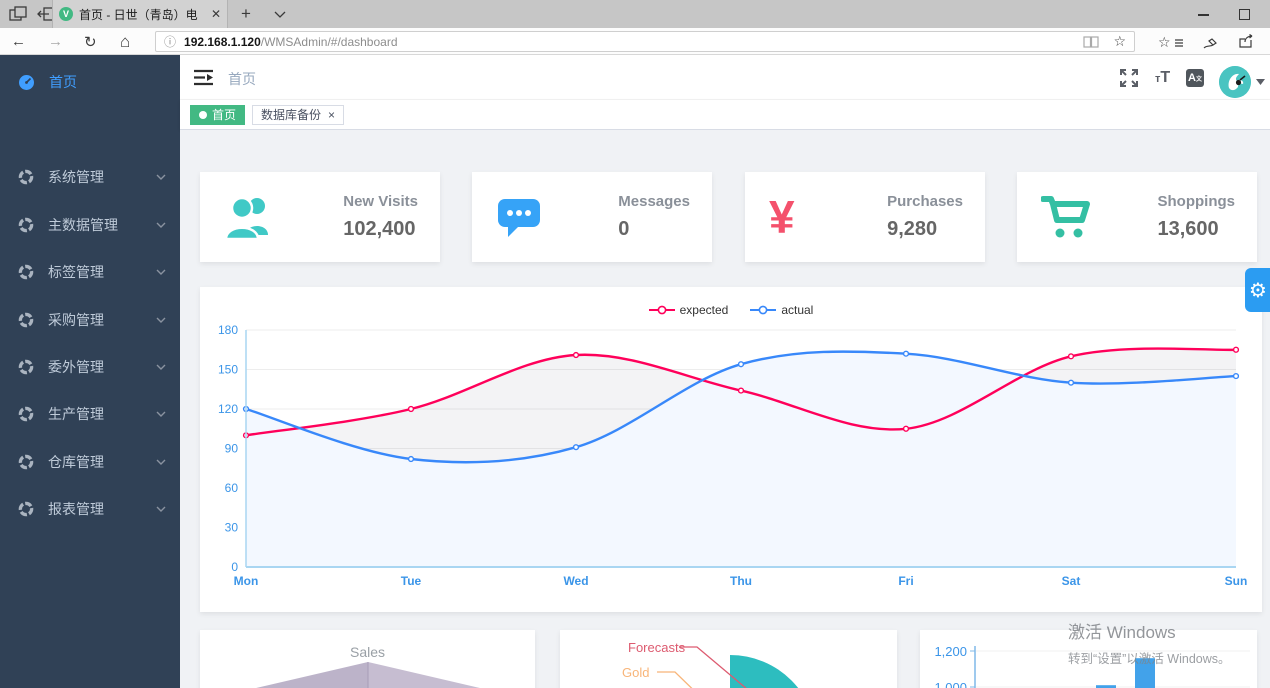  Describe the element at coordinates (76, 177) in the screenshot. I see `sidebar-item-label: 系统管理` at that location.